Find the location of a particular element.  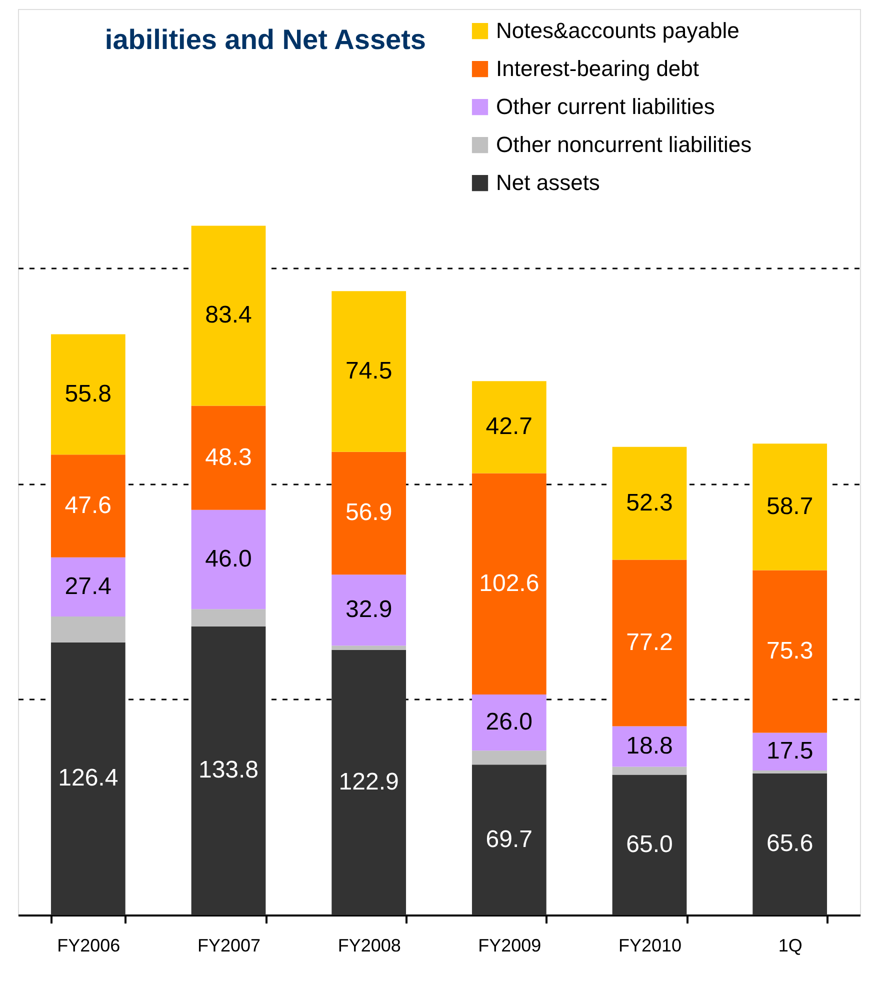

data-label: 65.0 is located at coordinates (649, 844).